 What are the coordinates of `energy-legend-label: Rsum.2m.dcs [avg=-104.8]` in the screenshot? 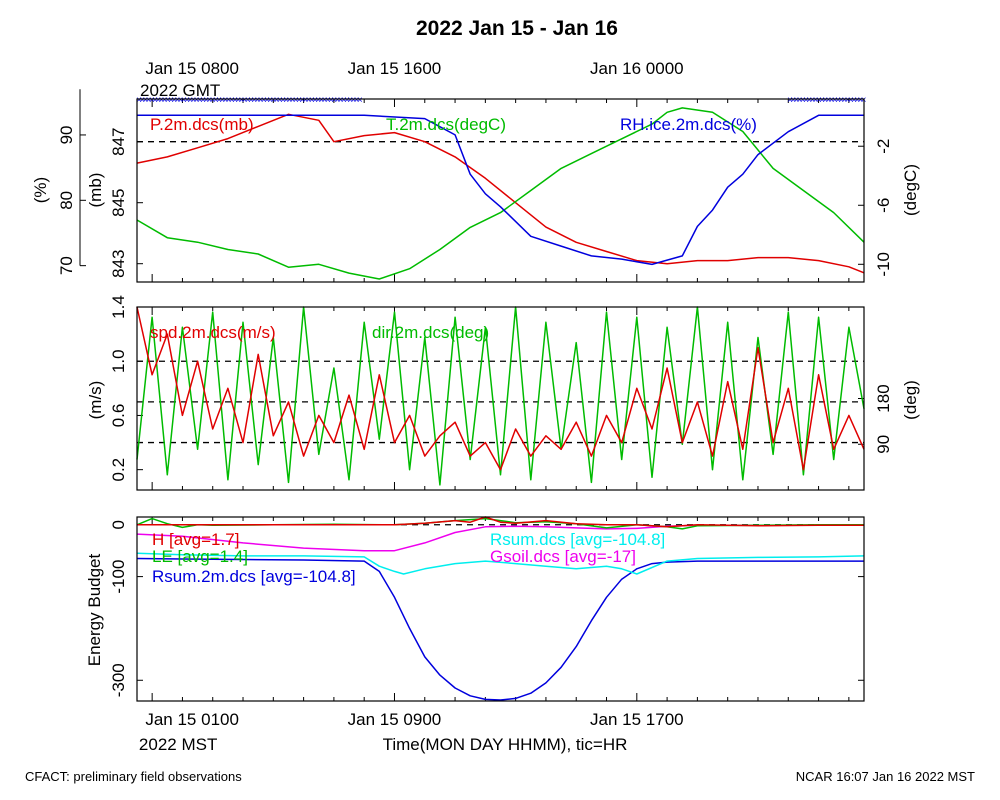 It's located at (254, 576).